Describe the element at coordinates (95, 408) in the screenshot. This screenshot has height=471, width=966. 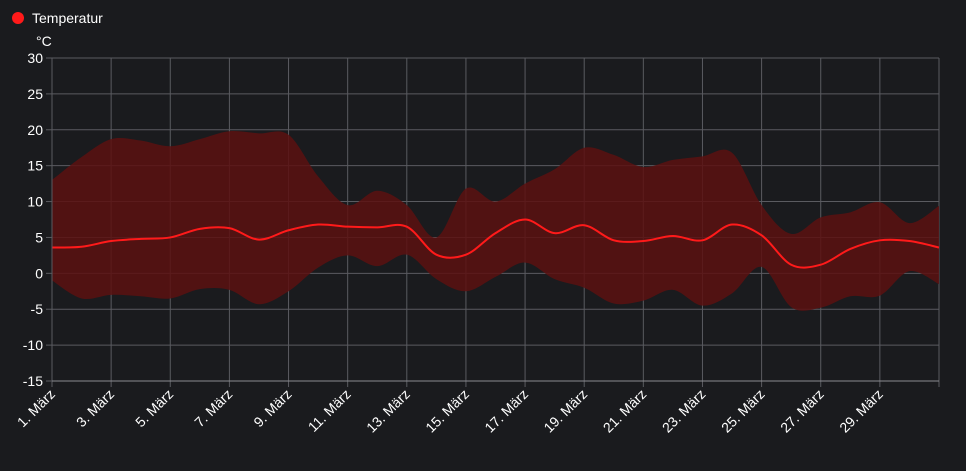
I see `x-tick-label: 3. März` at that location.